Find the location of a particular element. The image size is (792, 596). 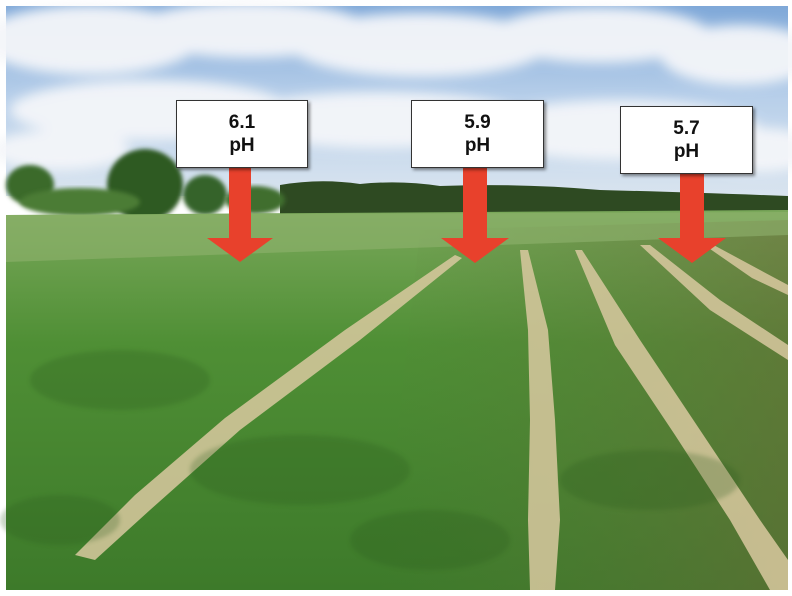

ph-label-2: 5.9 pH is located at coordinates (477, 134).